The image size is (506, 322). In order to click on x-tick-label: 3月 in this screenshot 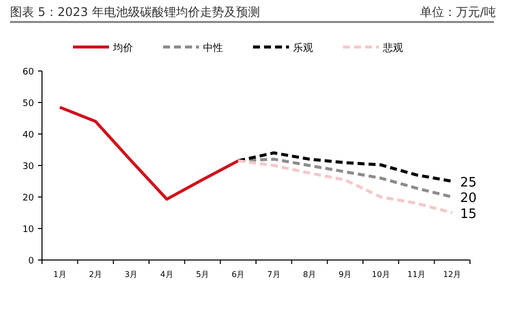, I will do `click(131, 274)`.